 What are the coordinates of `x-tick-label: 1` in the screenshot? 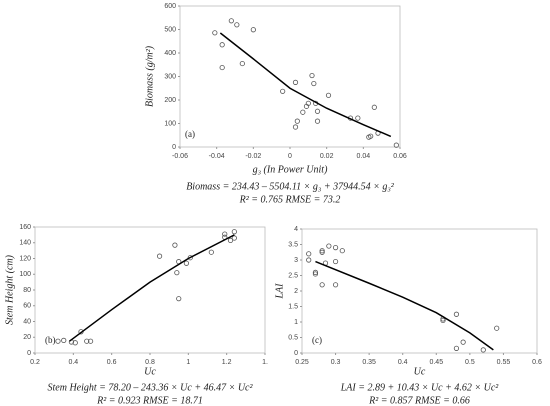 It's located at (188, 362).